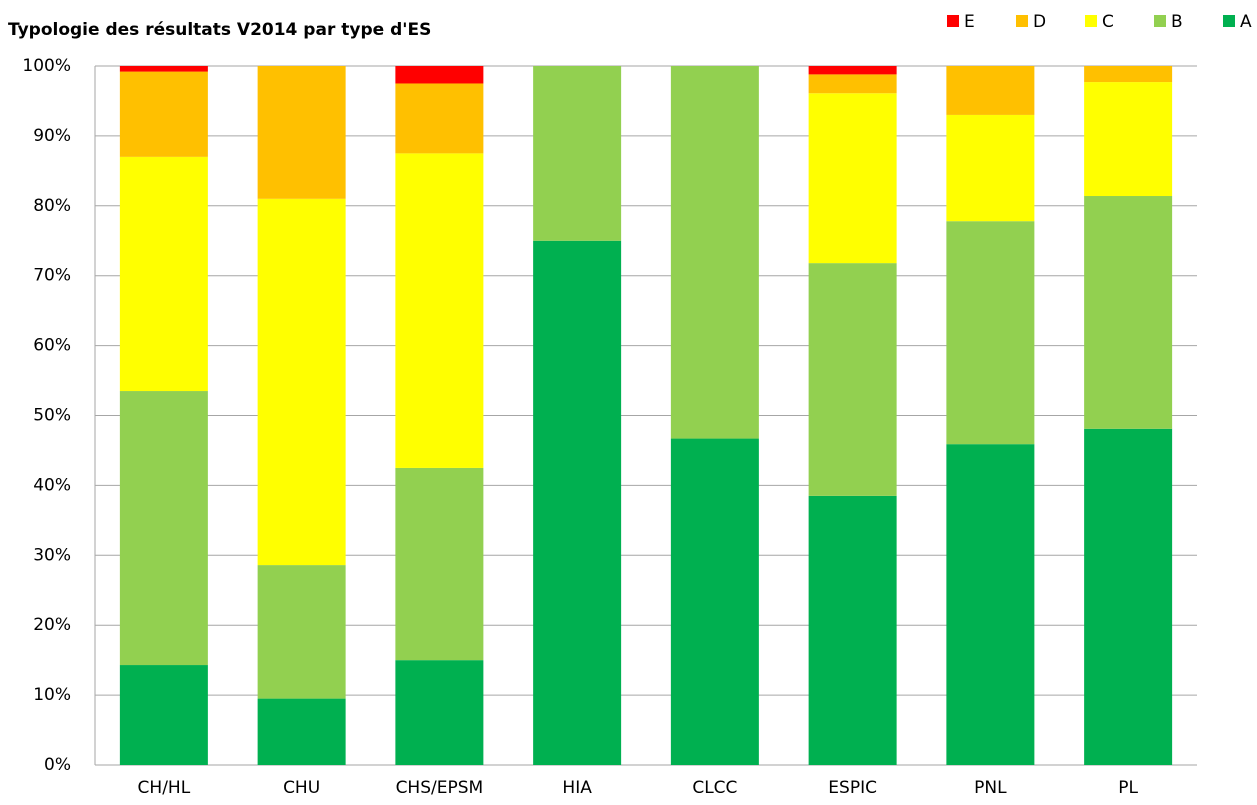 The height and width of the screenshot is (805, 1257). I want to click on y-tick-label: 10%, so click(52, 695).